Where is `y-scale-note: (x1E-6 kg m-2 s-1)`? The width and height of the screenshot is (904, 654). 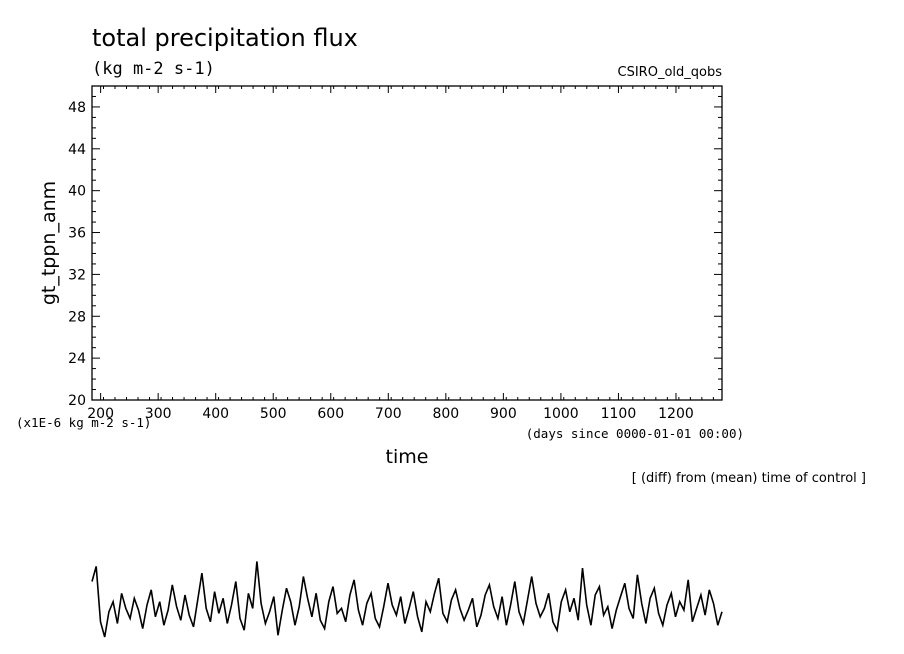 y-scale-note: (x1E-6 kg m-2 s-1) is located at coordinates (83, 422).